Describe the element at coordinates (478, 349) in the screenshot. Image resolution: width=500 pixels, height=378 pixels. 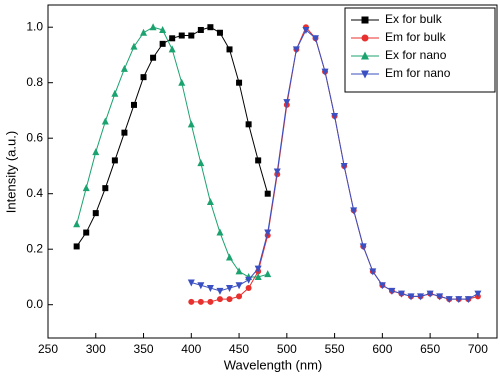
I see `x-tick-label: 700` at that location.